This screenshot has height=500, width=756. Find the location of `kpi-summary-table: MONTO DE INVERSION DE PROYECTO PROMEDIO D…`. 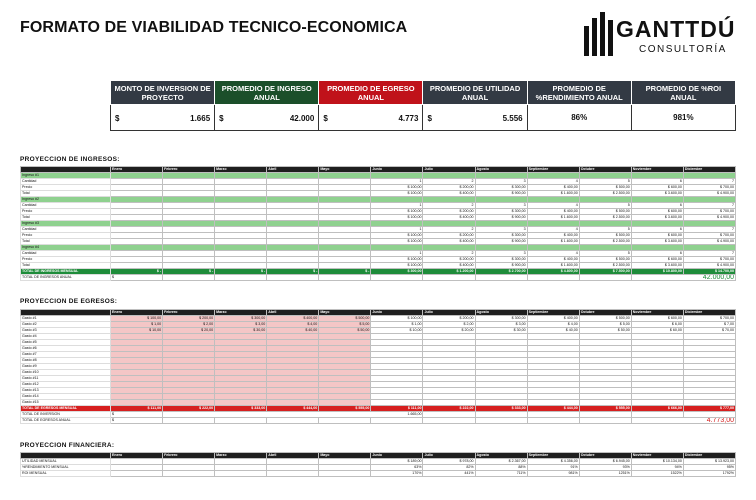

kpi-summary-table: MONTO DE INVERSION DE PROYECTO PROMEDIO D… is located at coordinates (423, 105).